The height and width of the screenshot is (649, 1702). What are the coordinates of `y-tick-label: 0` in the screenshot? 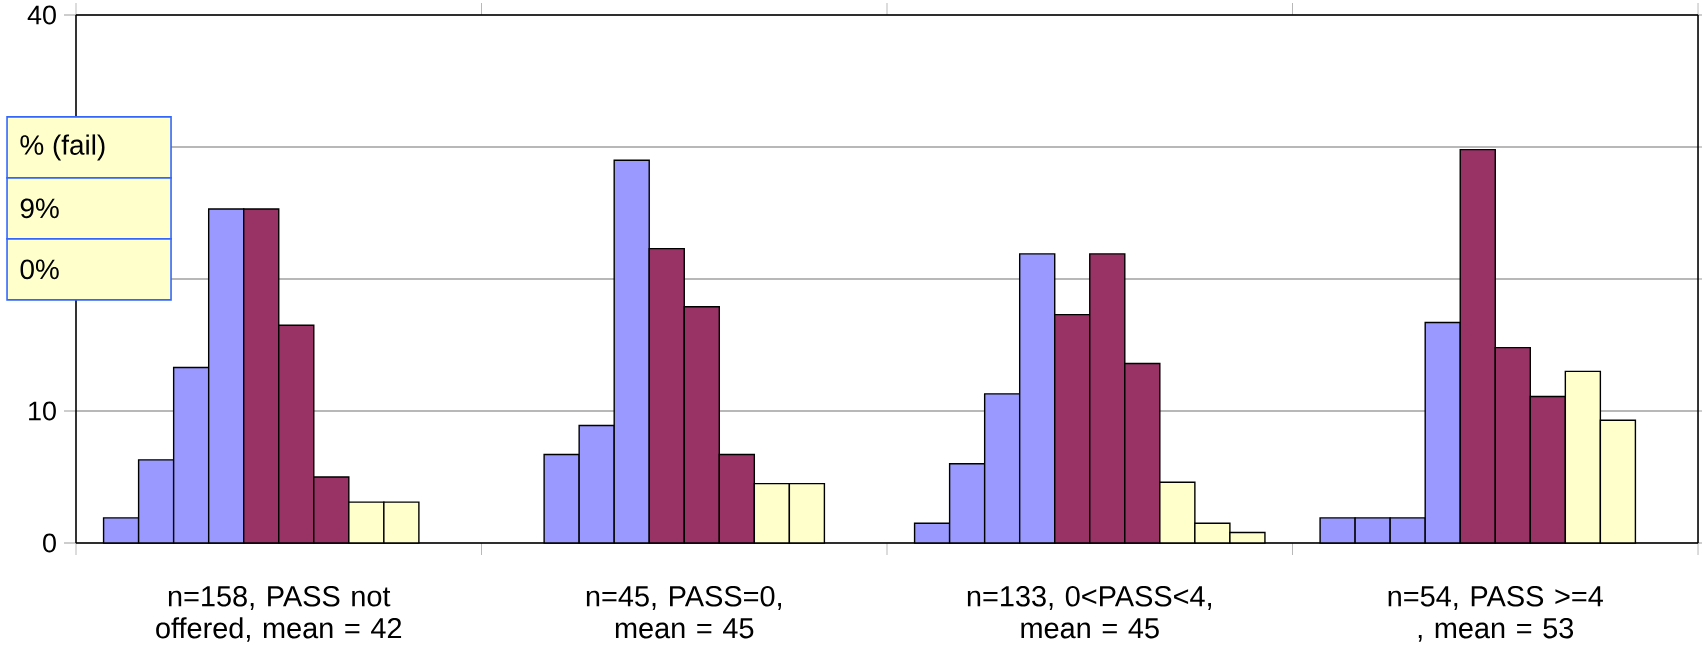 It's located at (49, 543).